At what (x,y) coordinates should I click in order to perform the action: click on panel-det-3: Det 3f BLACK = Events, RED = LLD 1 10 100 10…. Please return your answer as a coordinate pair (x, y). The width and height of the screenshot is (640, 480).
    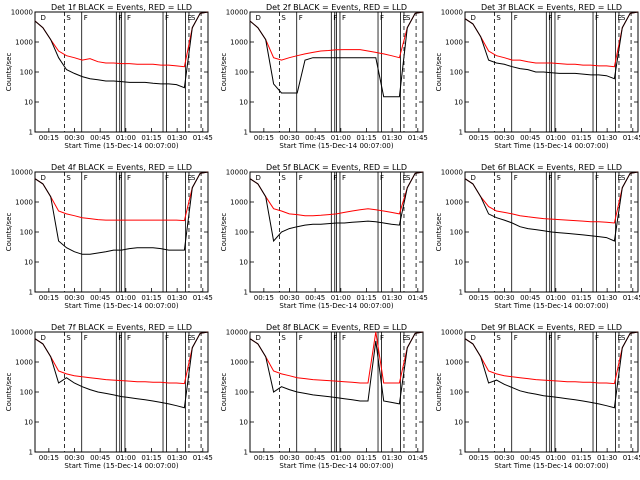
    Looking at the image, I should click on (537, 76).